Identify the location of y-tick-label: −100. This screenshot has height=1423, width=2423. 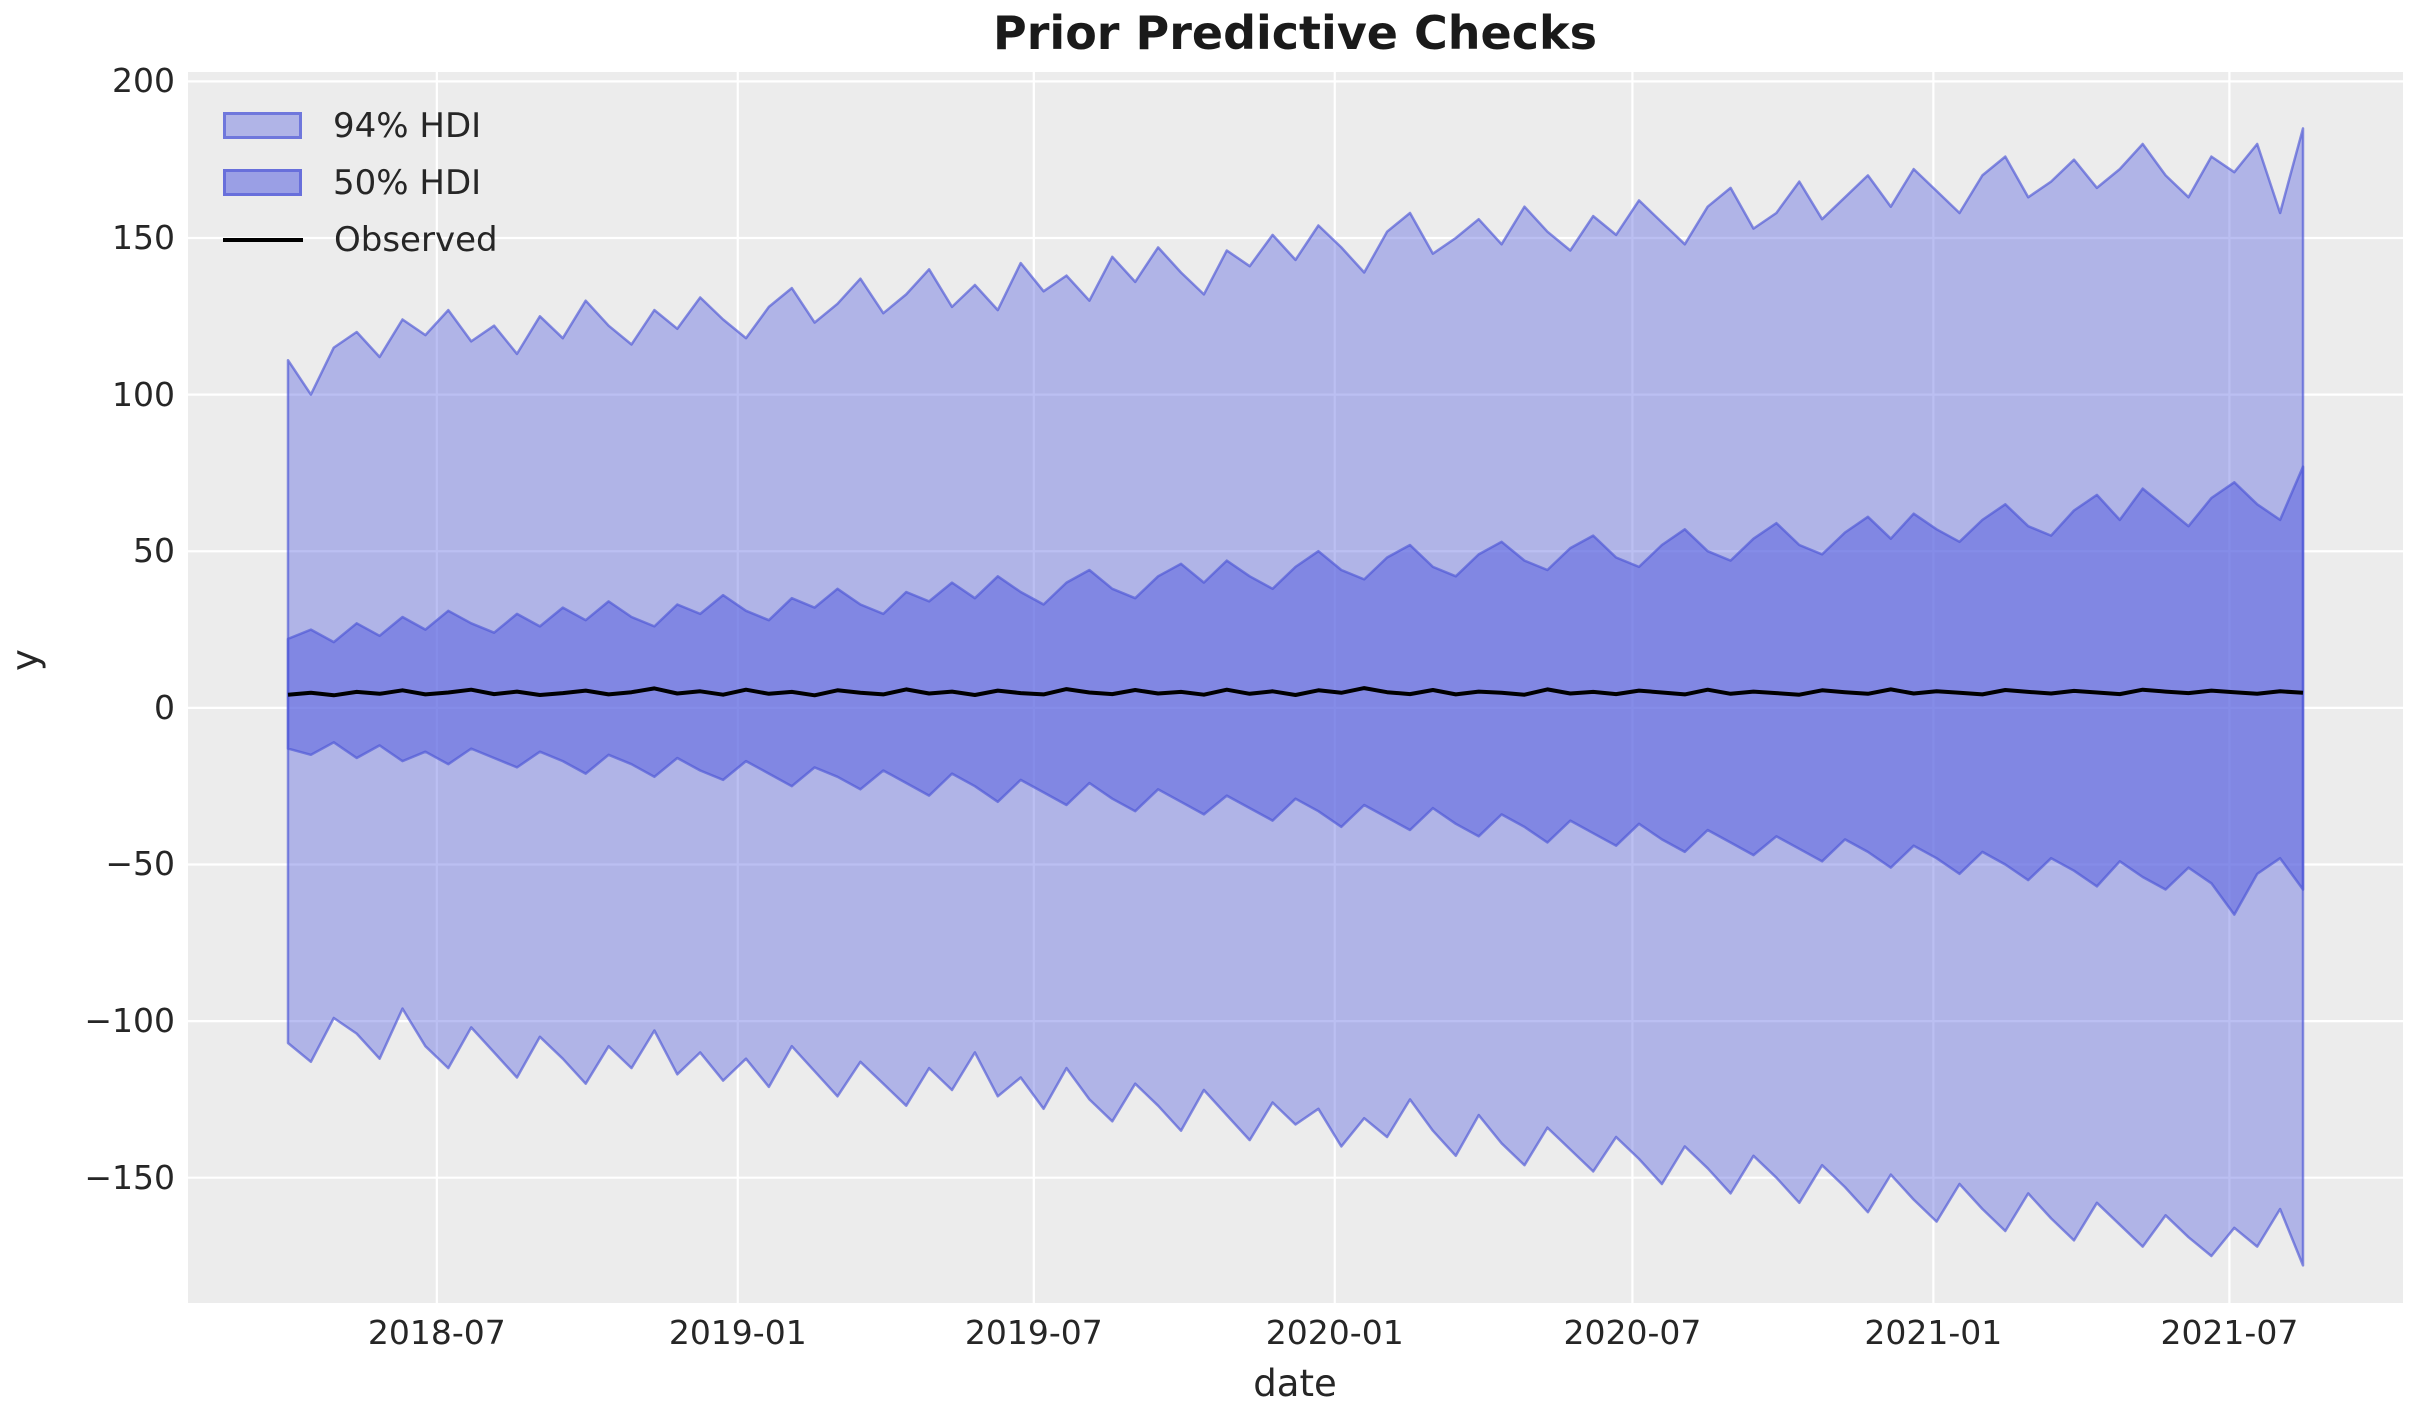
(129, 1021).